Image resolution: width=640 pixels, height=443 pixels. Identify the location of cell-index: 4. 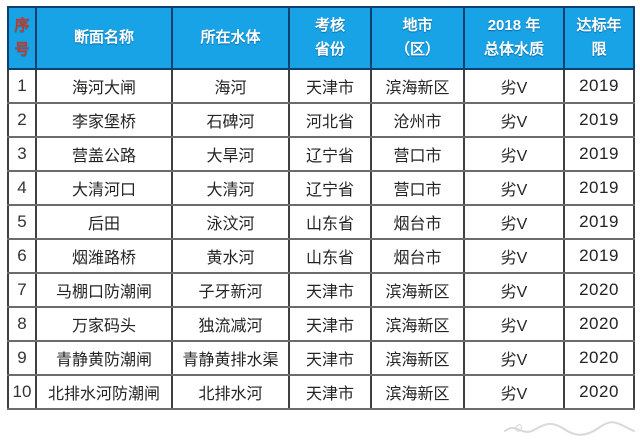
(22, 188).